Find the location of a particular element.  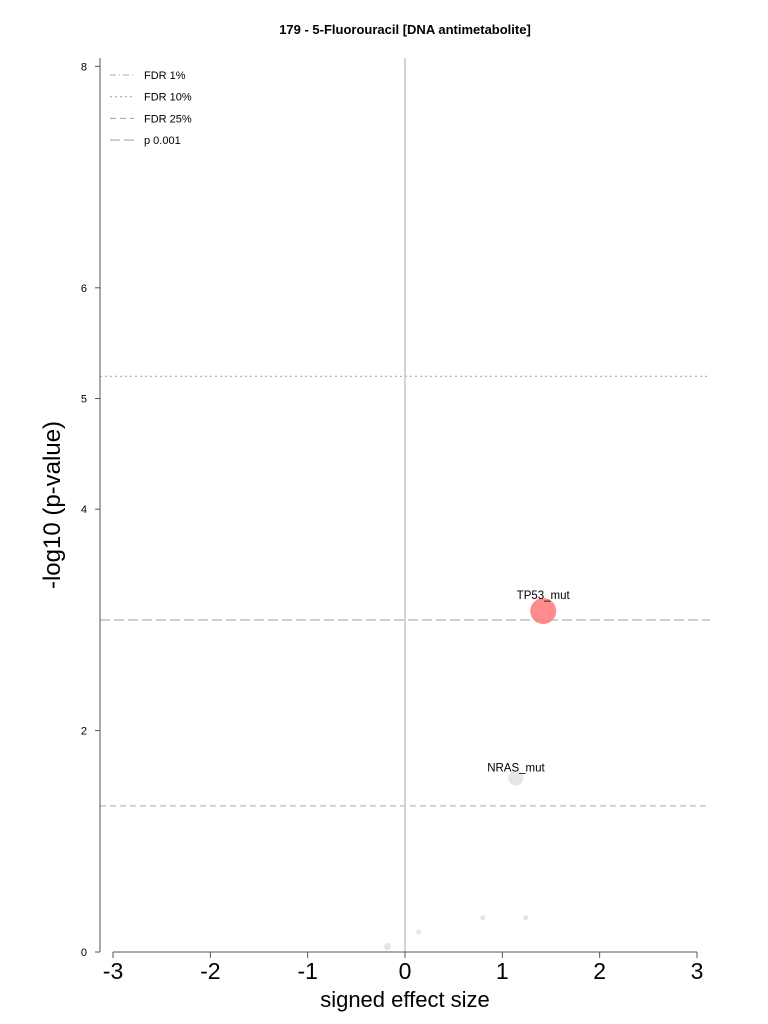

x-tick-label: 0 is located at coordinates (405, 971).